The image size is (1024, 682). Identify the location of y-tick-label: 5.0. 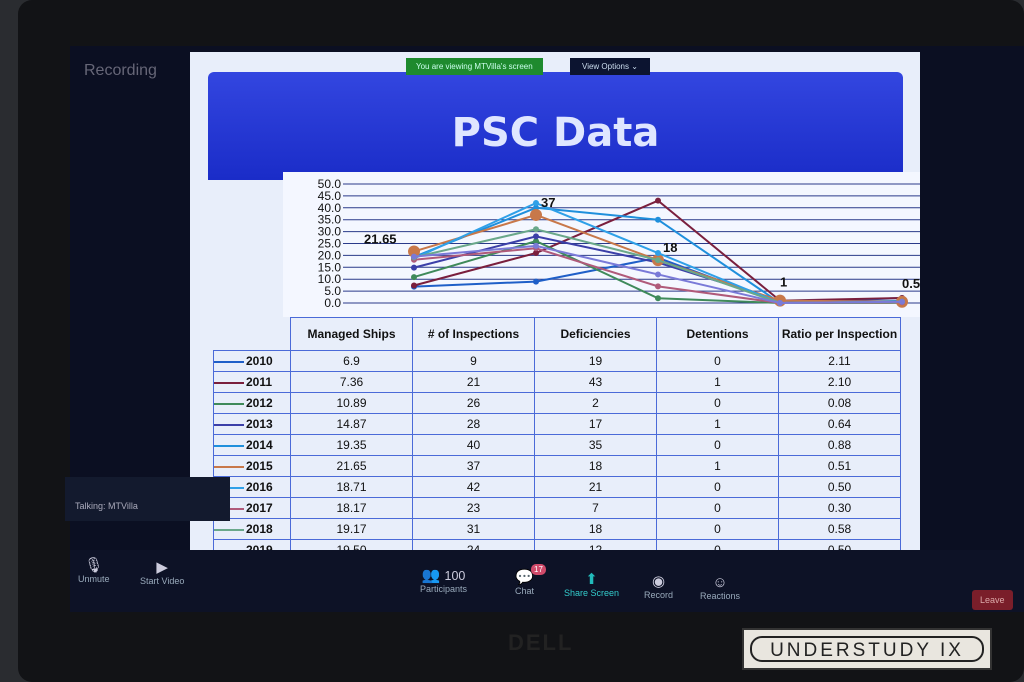
(332, 291).